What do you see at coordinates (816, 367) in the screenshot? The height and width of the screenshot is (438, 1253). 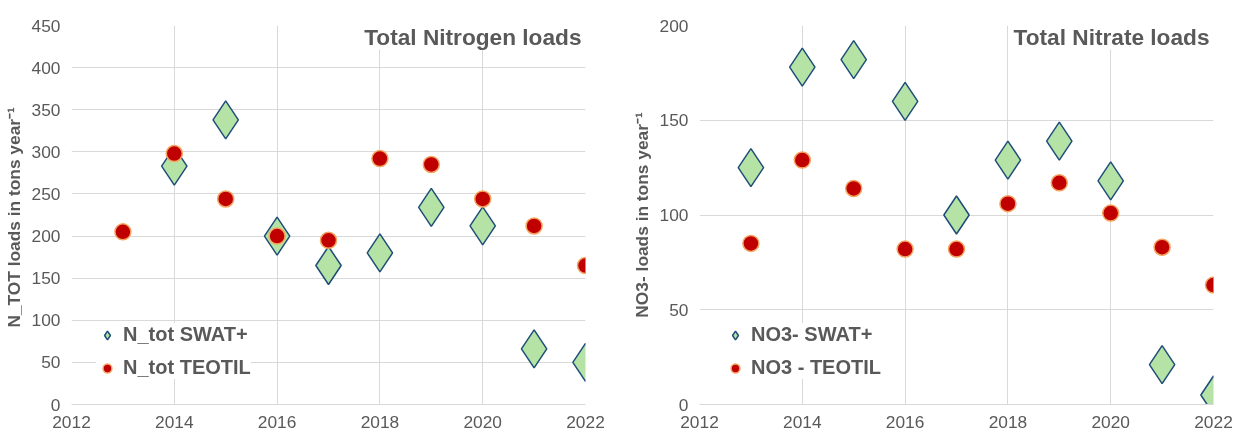 I see `legend-label: NO3 - TEOTIL` at bounding box center [816, 367].